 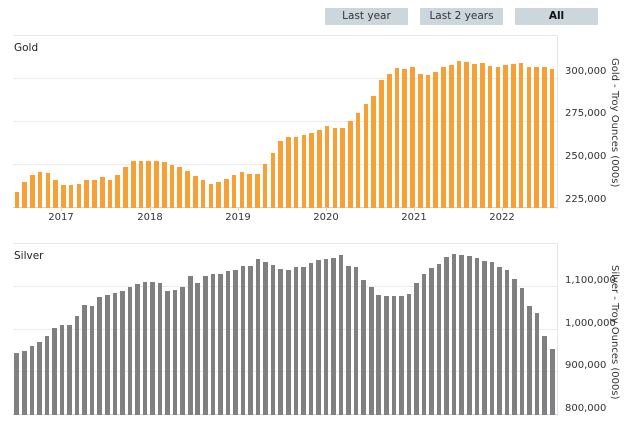 What do you see at coordinates (556, 16) in the screenshot?
I see `all-button: All` at bounding box center [556, 16].